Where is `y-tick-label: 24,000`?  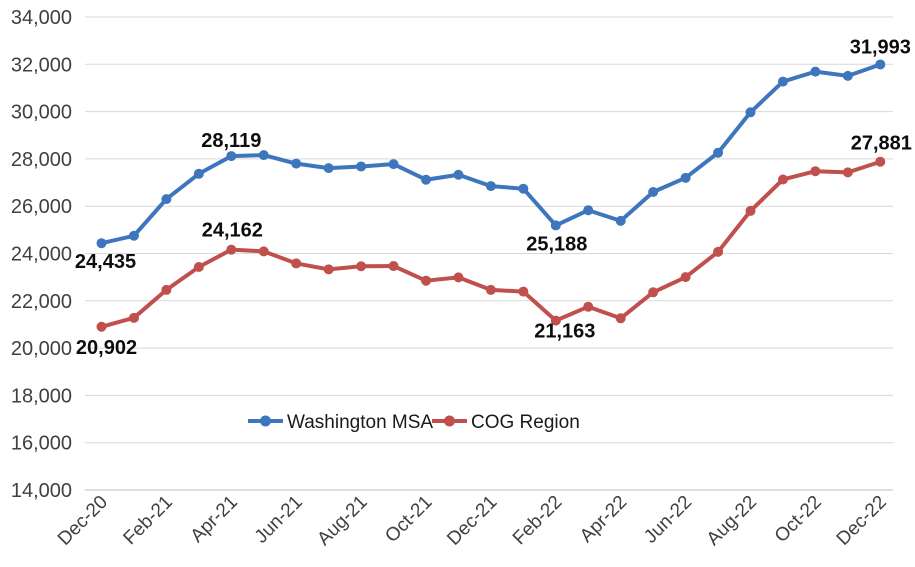
y-tick-label: 24,000 is located at coordinates (41, 255).